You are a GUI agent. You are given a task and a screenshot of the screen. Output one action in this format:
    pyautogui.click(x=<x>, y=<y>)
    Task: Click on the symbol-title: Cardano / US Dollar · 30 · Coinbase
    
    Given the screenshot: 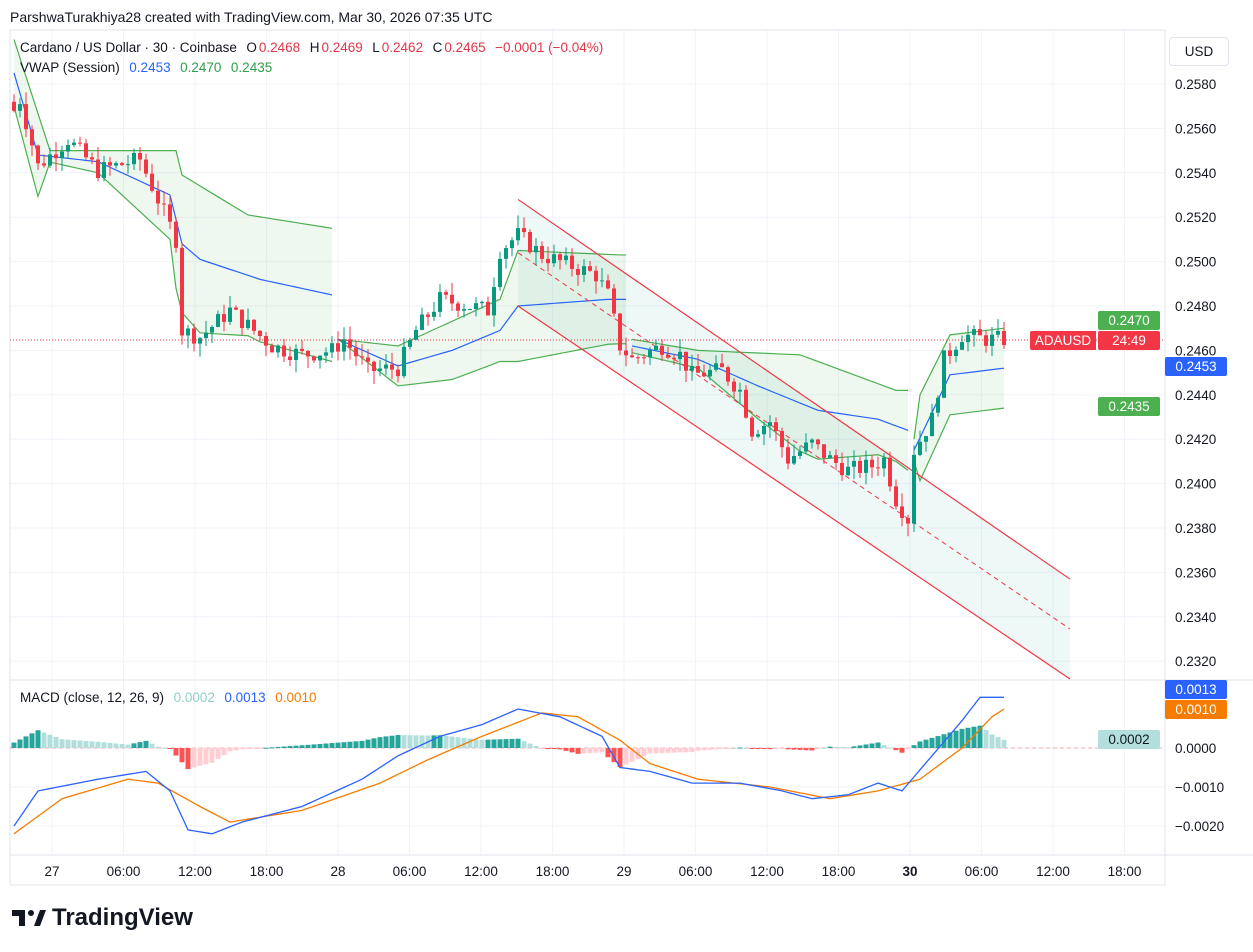 What is the action you would take?
    pyautogui.click(x=128, y=47)
    